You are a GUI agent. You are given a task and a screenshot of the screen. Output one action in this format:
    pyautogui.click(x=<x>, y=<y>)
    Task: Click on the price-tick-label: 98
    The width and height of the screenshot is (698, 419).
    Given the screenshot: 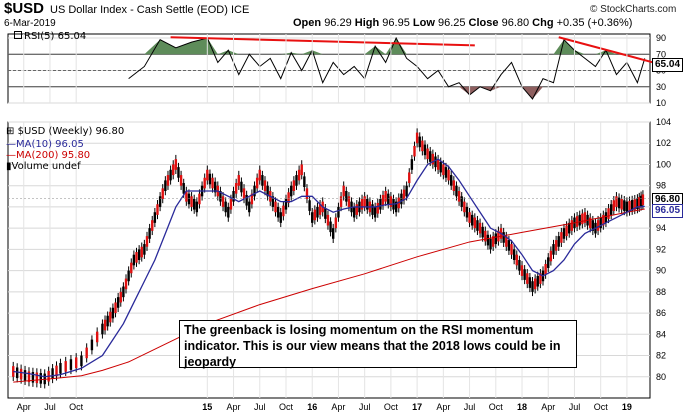 What is the action you would take?
    pyautogui.click(x=661, y=186)
    